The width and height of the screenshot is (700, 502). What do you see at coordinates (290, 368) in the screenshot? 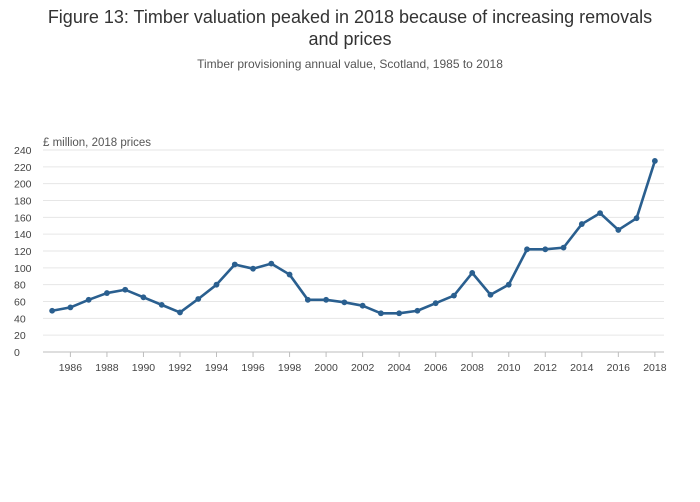
I see `x-tick-label: 1998` at bounding box center [290, 368].